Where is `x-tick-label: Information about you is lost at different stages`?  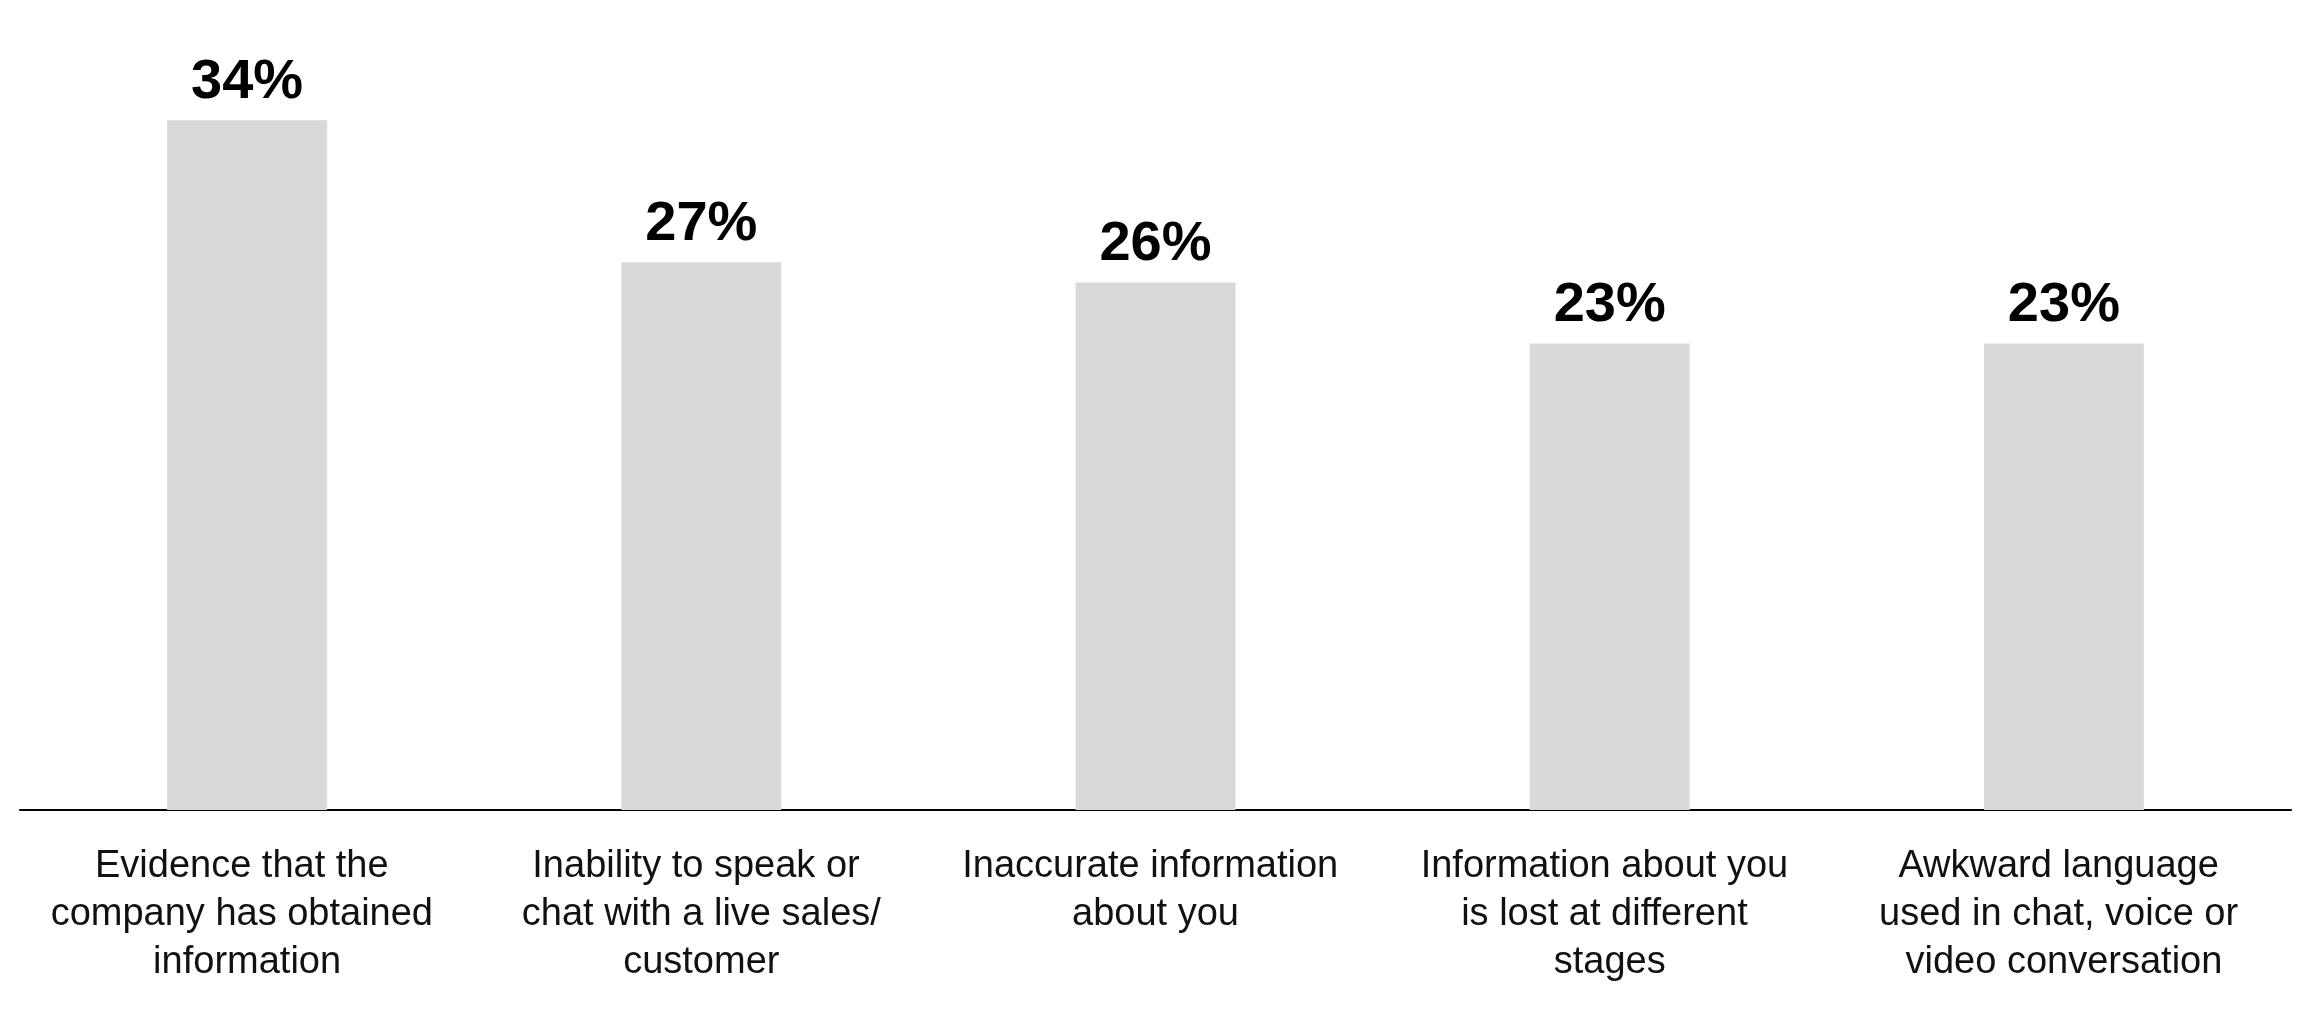 x-tick-label: Information about you is lost at different stages is located at coordinates (1609, 912).